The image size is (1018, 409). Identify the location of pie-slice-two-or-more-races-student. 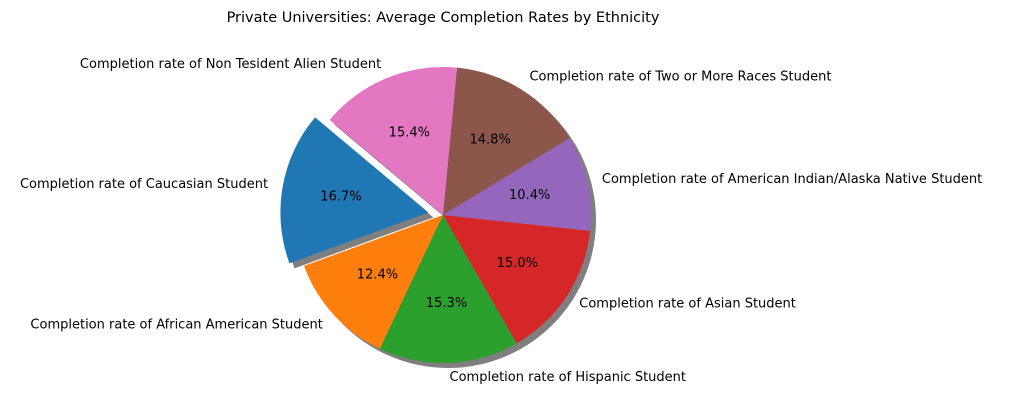
(506, 141).